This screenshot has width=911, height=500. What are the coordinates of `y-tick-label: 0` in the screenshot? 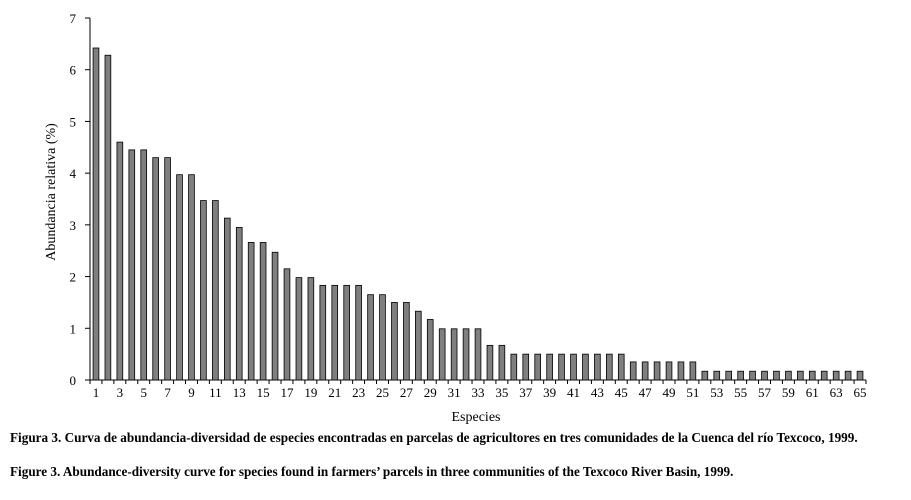 It's located at (73, 380).